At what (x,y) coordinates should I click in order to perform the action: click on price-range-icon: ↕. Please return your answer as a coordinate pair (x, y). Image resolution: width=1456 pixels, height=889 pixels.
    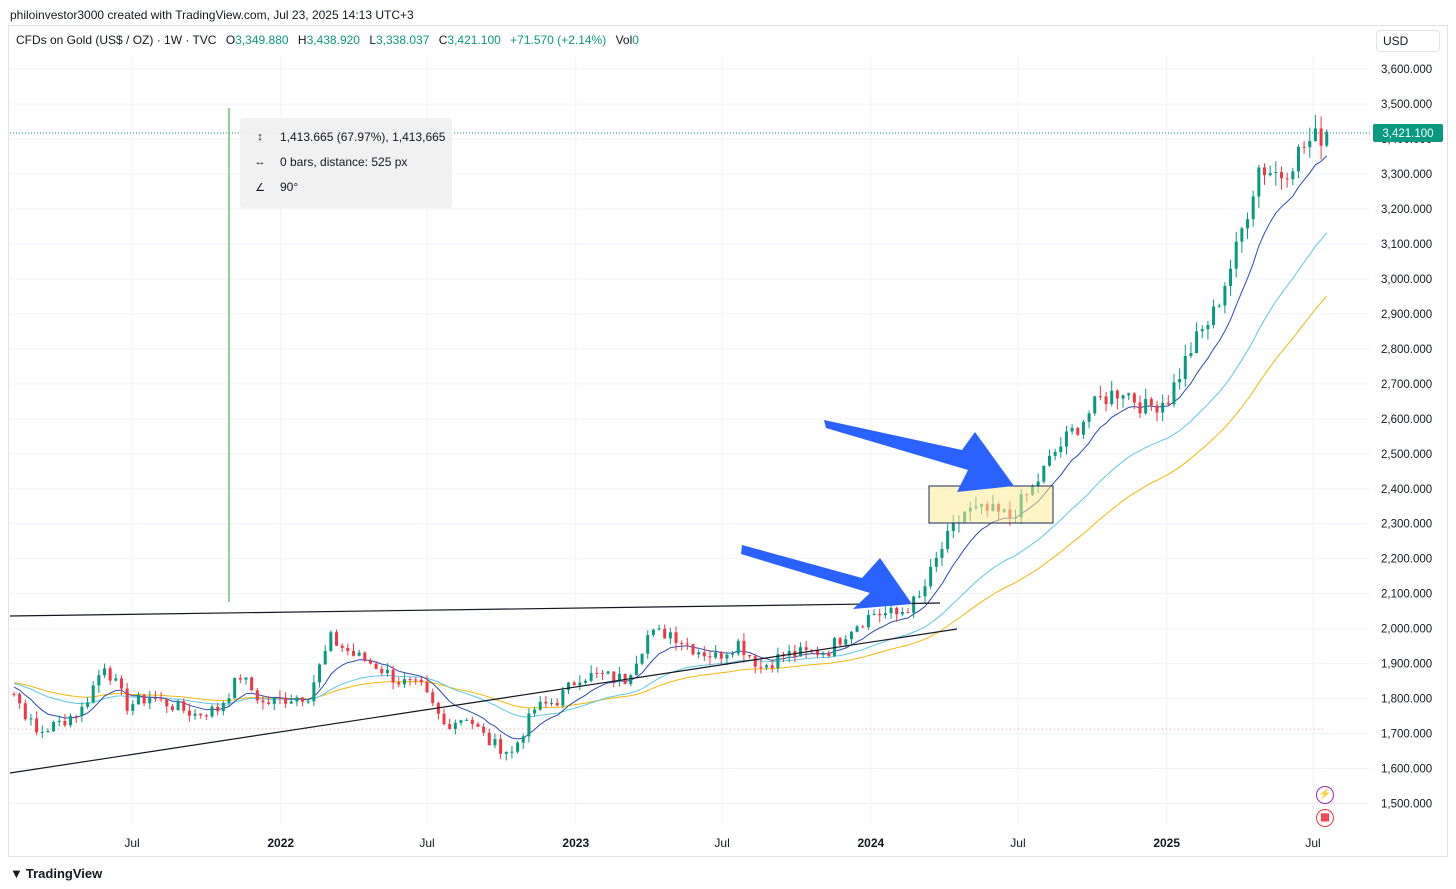
    Looking at the image, I should click on (260, 137).